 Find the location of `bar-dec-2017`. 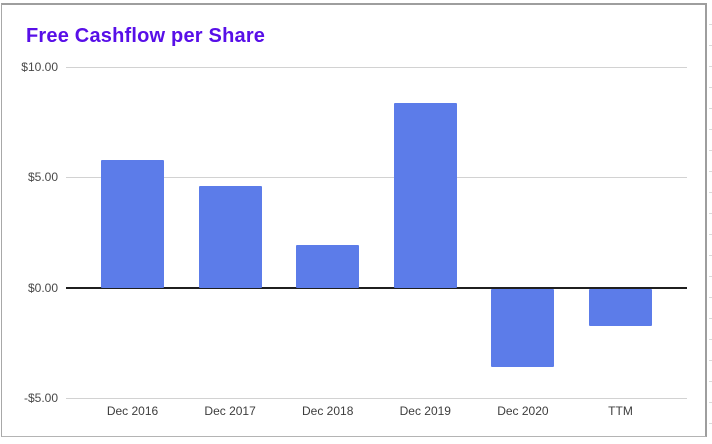

bar-dec-2017 is located at coordinates (230, 237).